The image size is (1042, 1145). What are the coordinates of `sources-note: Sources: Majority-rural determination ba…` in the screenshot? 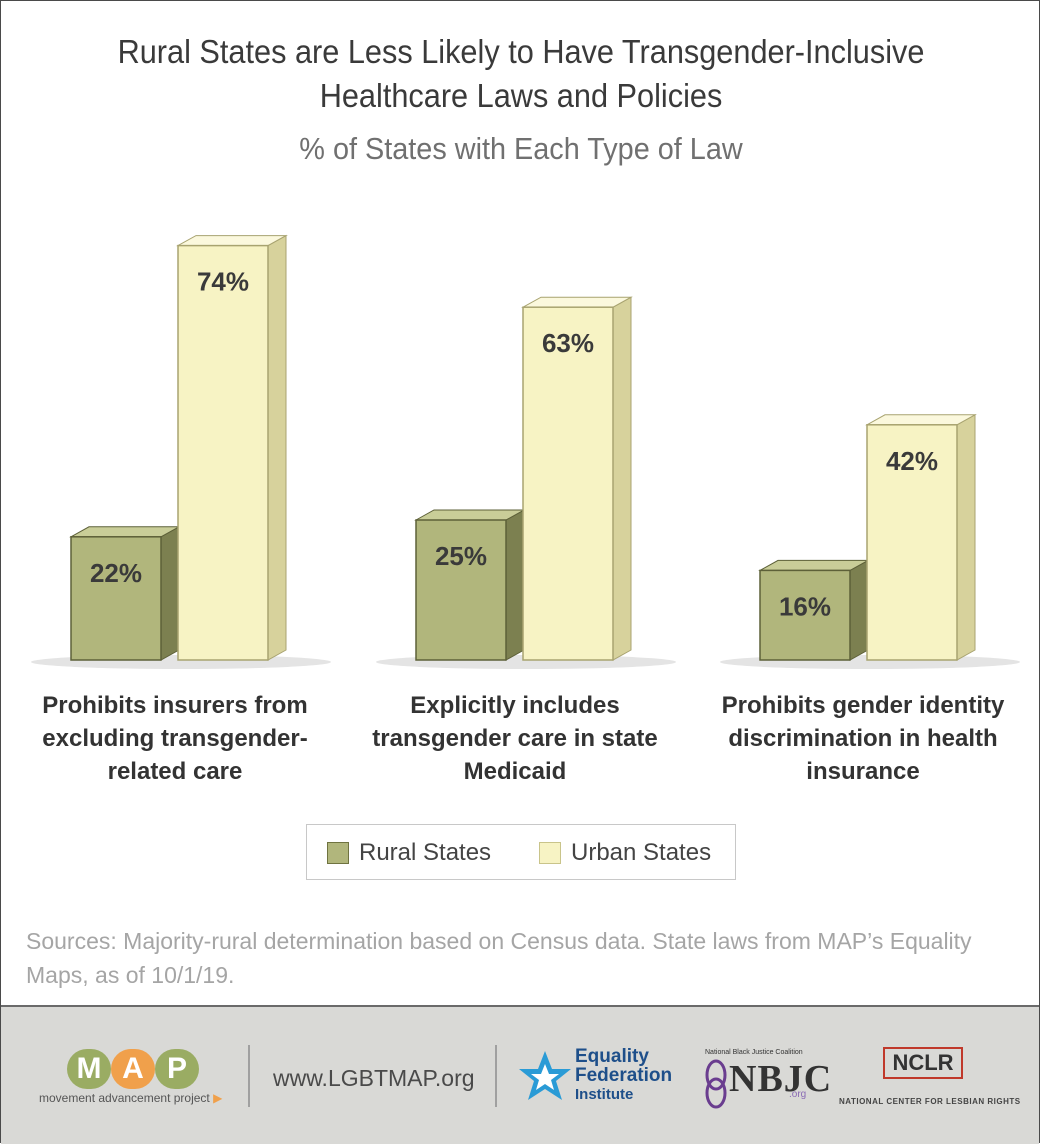 It's located at (499, 958).